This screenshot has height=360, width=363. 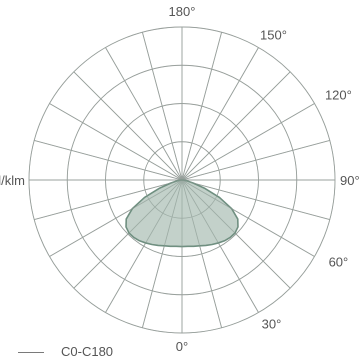 What do you see at coordinates (182, 346) in the screenshot?
I see `angle-label-0: 0°` at bounding box center [182, 346].